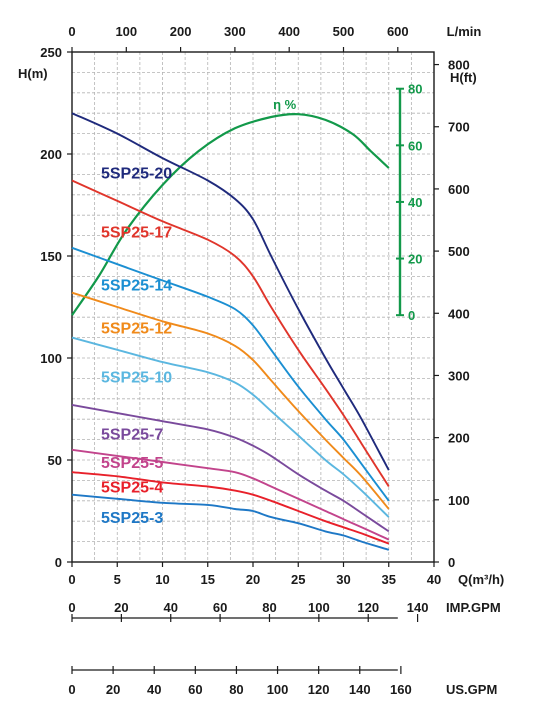  What do you see at coordinates (473, 607) in the screenshot?
I see `gpm-scale-label: IMP.GPM` at bounding box center [473, 607].